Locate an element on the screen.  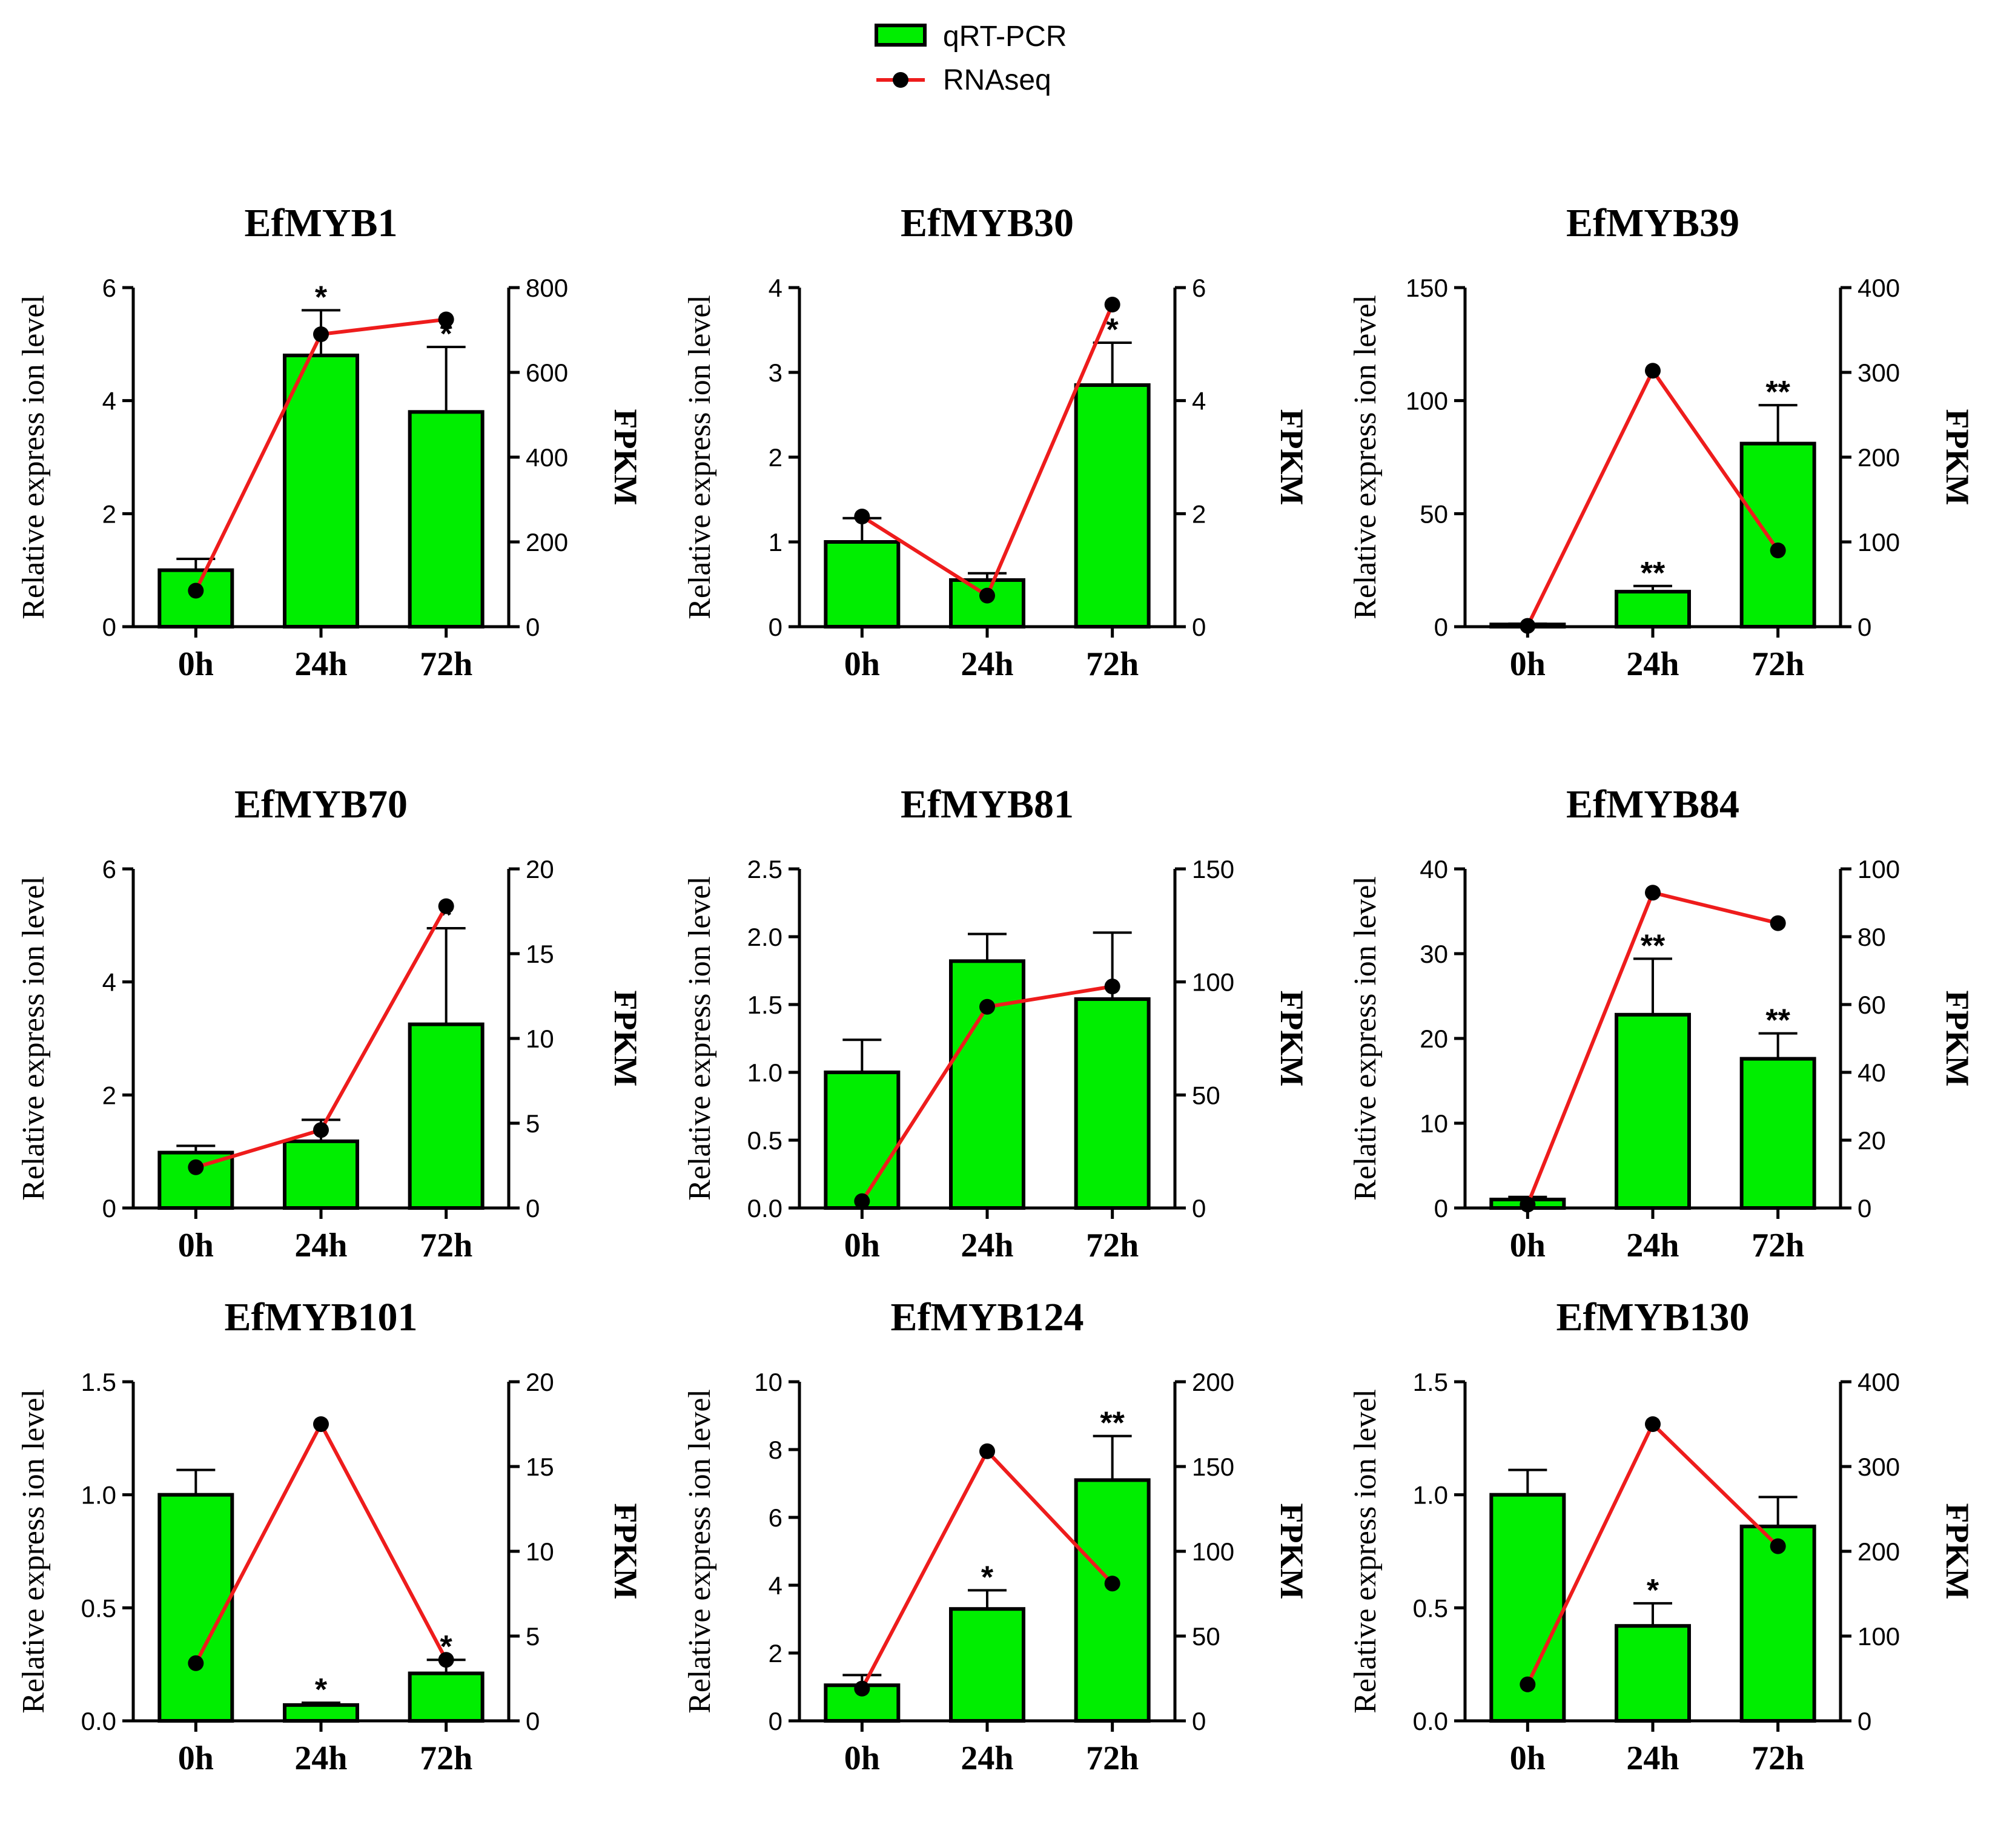
y-tick-label: 100 is located at coordinates (1427, 401).